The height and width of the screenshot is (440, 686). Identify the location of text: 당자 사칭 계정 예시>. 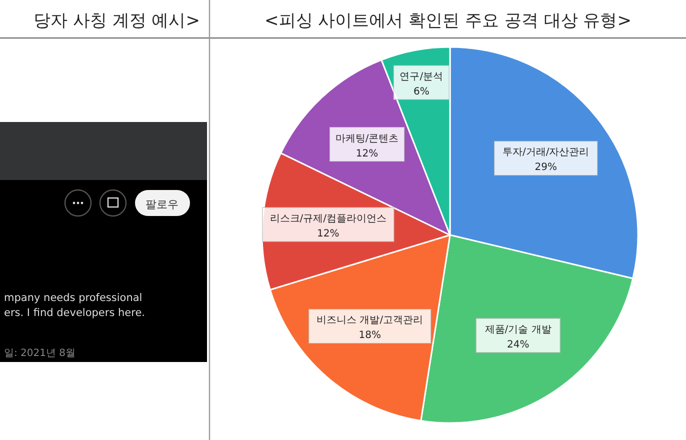
(117, 21).